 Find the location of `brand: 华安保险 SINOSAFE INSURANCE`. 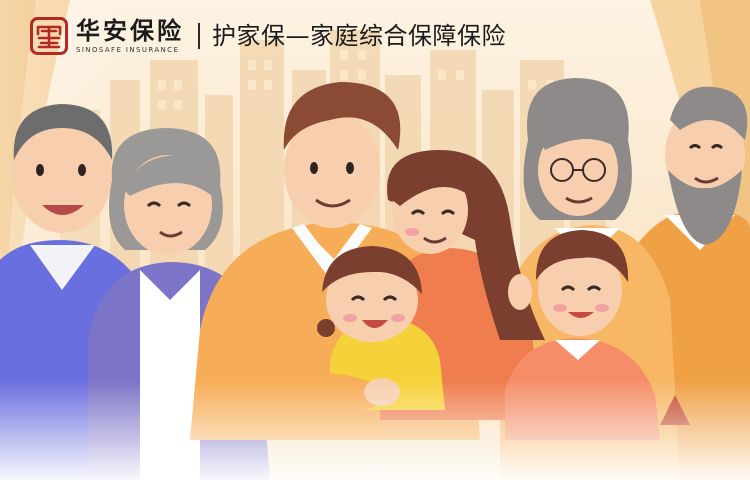

brand: 华安保险 SINOSAFE INSURANCE is located at coordinates (130, 36).